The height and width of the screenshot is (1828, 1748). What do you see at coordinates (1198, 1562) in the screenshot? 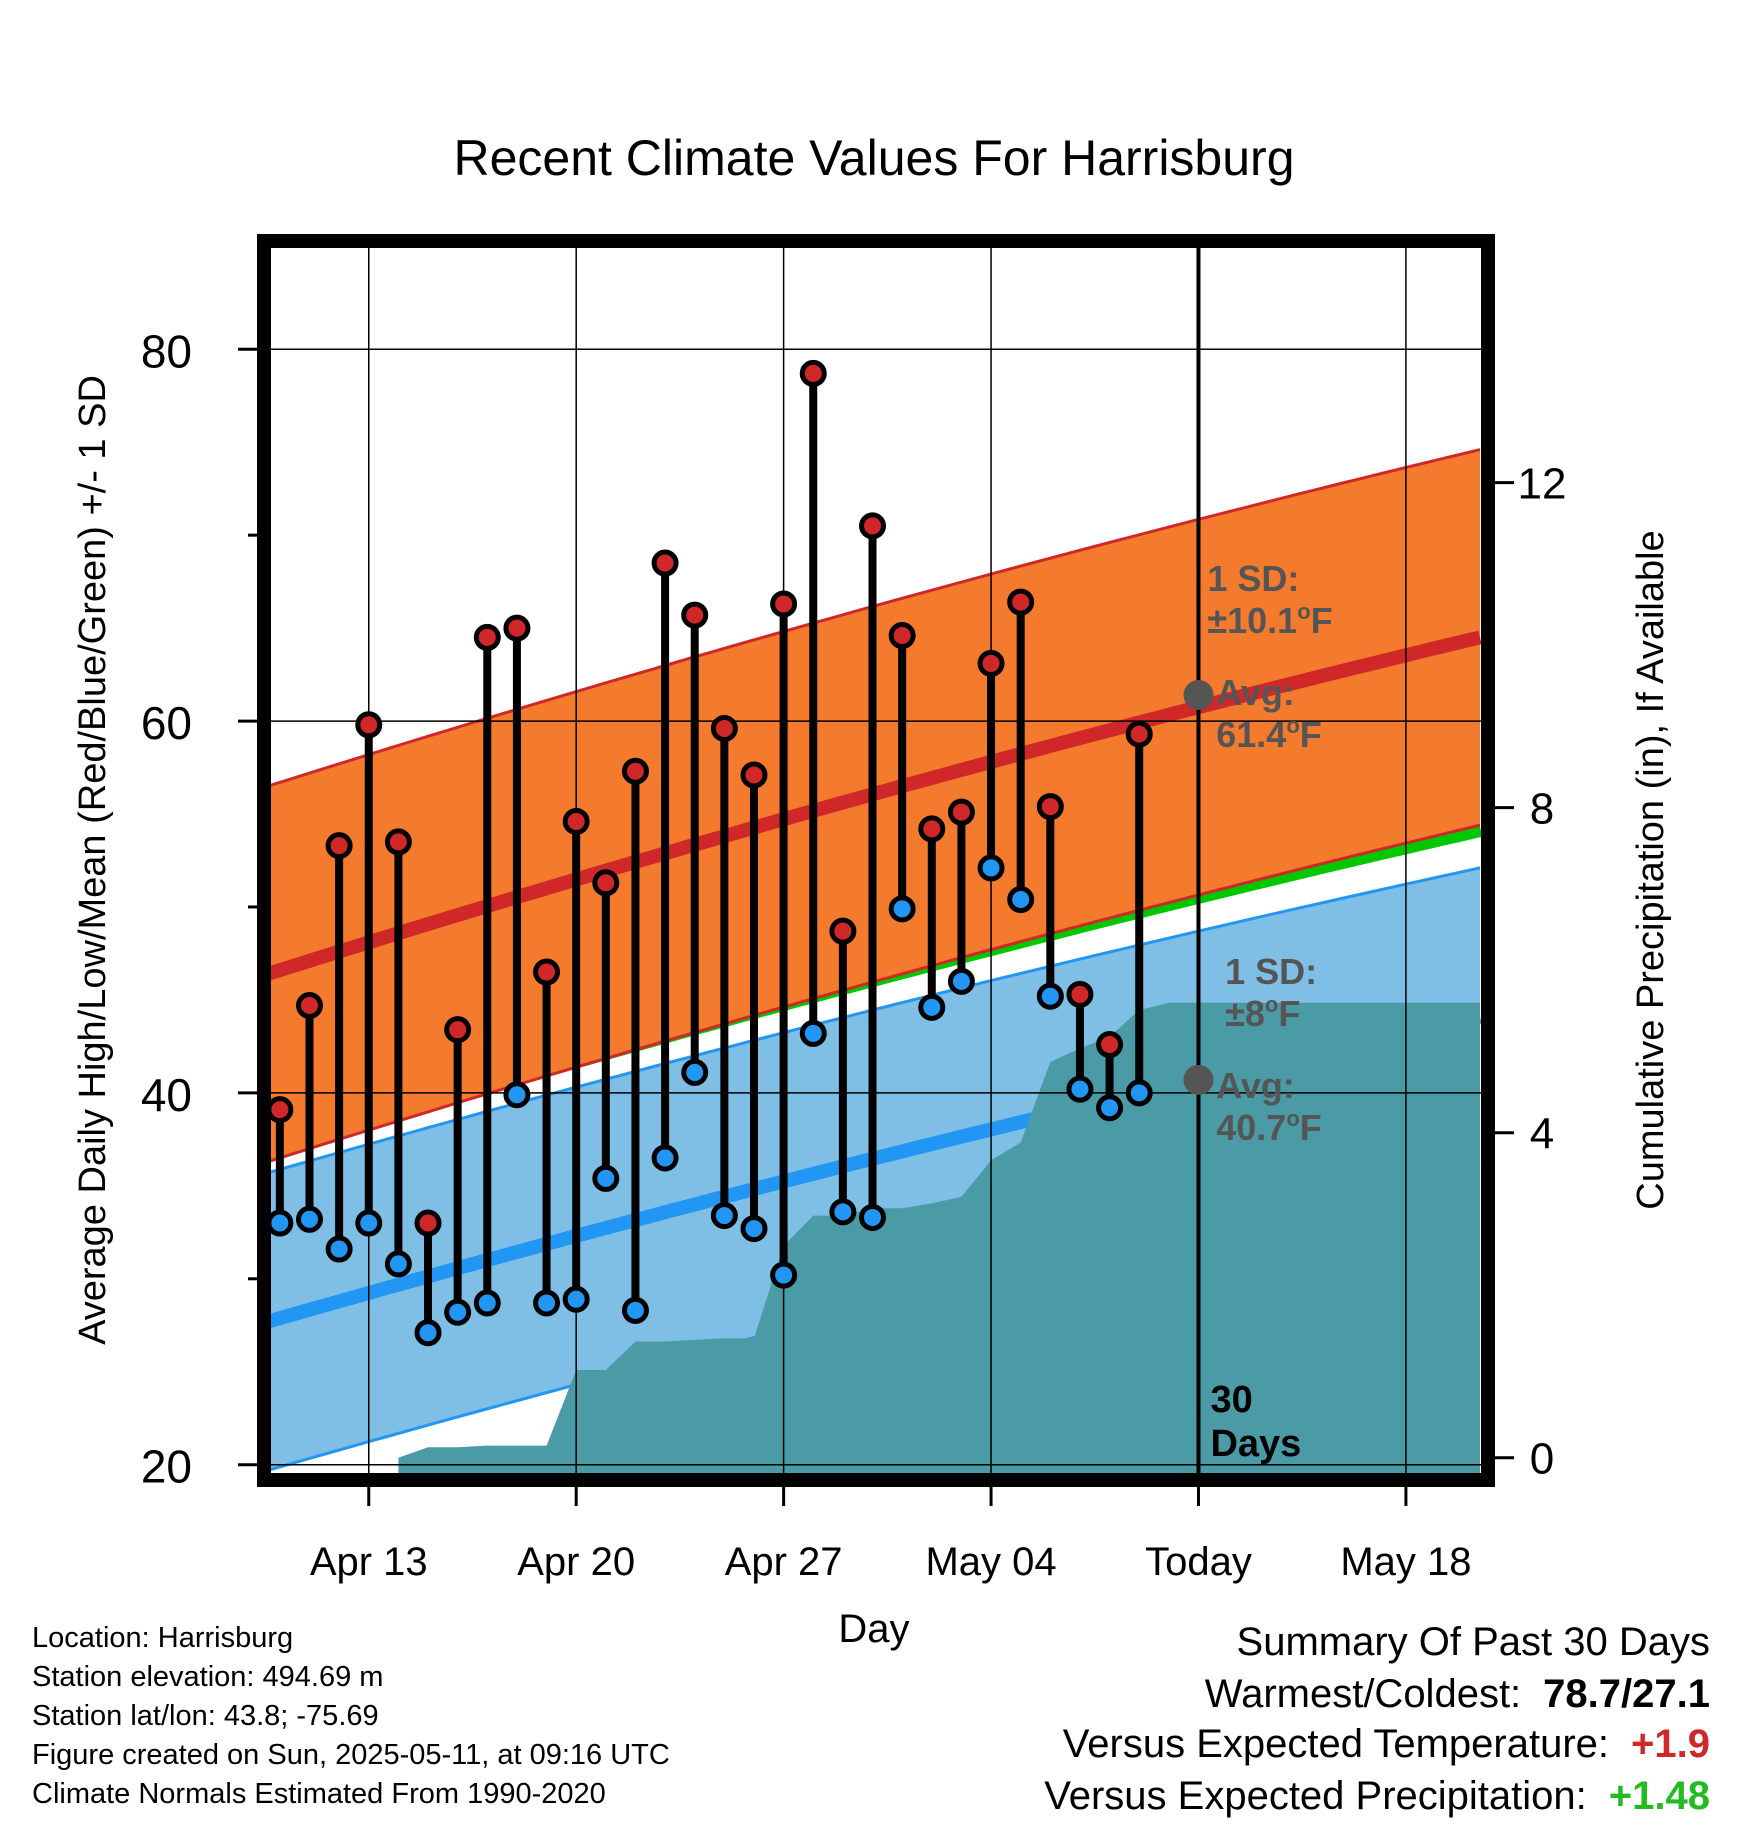
I see `x-tick-label: Today` at bounding box center [1198, 1562].